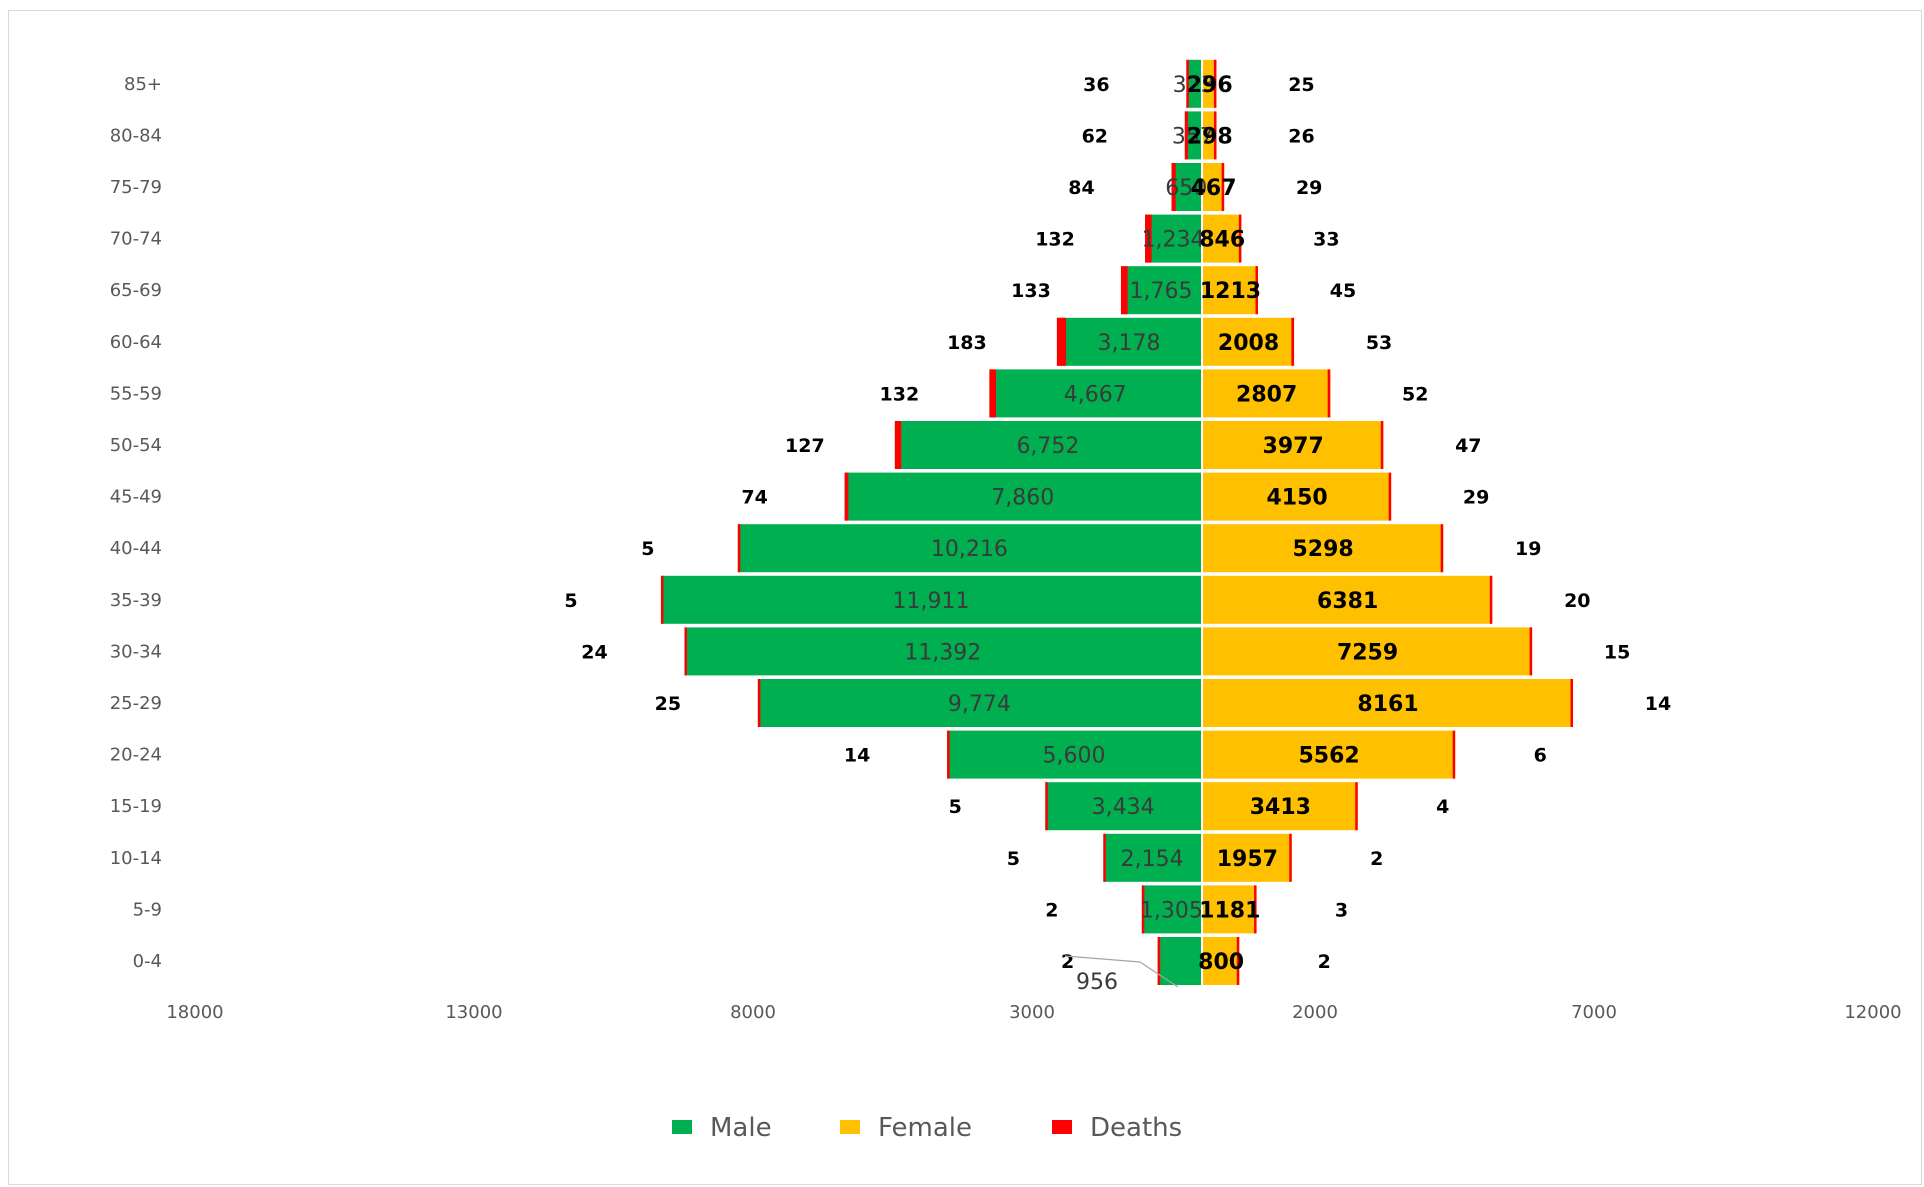 The image size is (1924, 1187). I want to click on female-value-label: 467, so click(1214, 188).